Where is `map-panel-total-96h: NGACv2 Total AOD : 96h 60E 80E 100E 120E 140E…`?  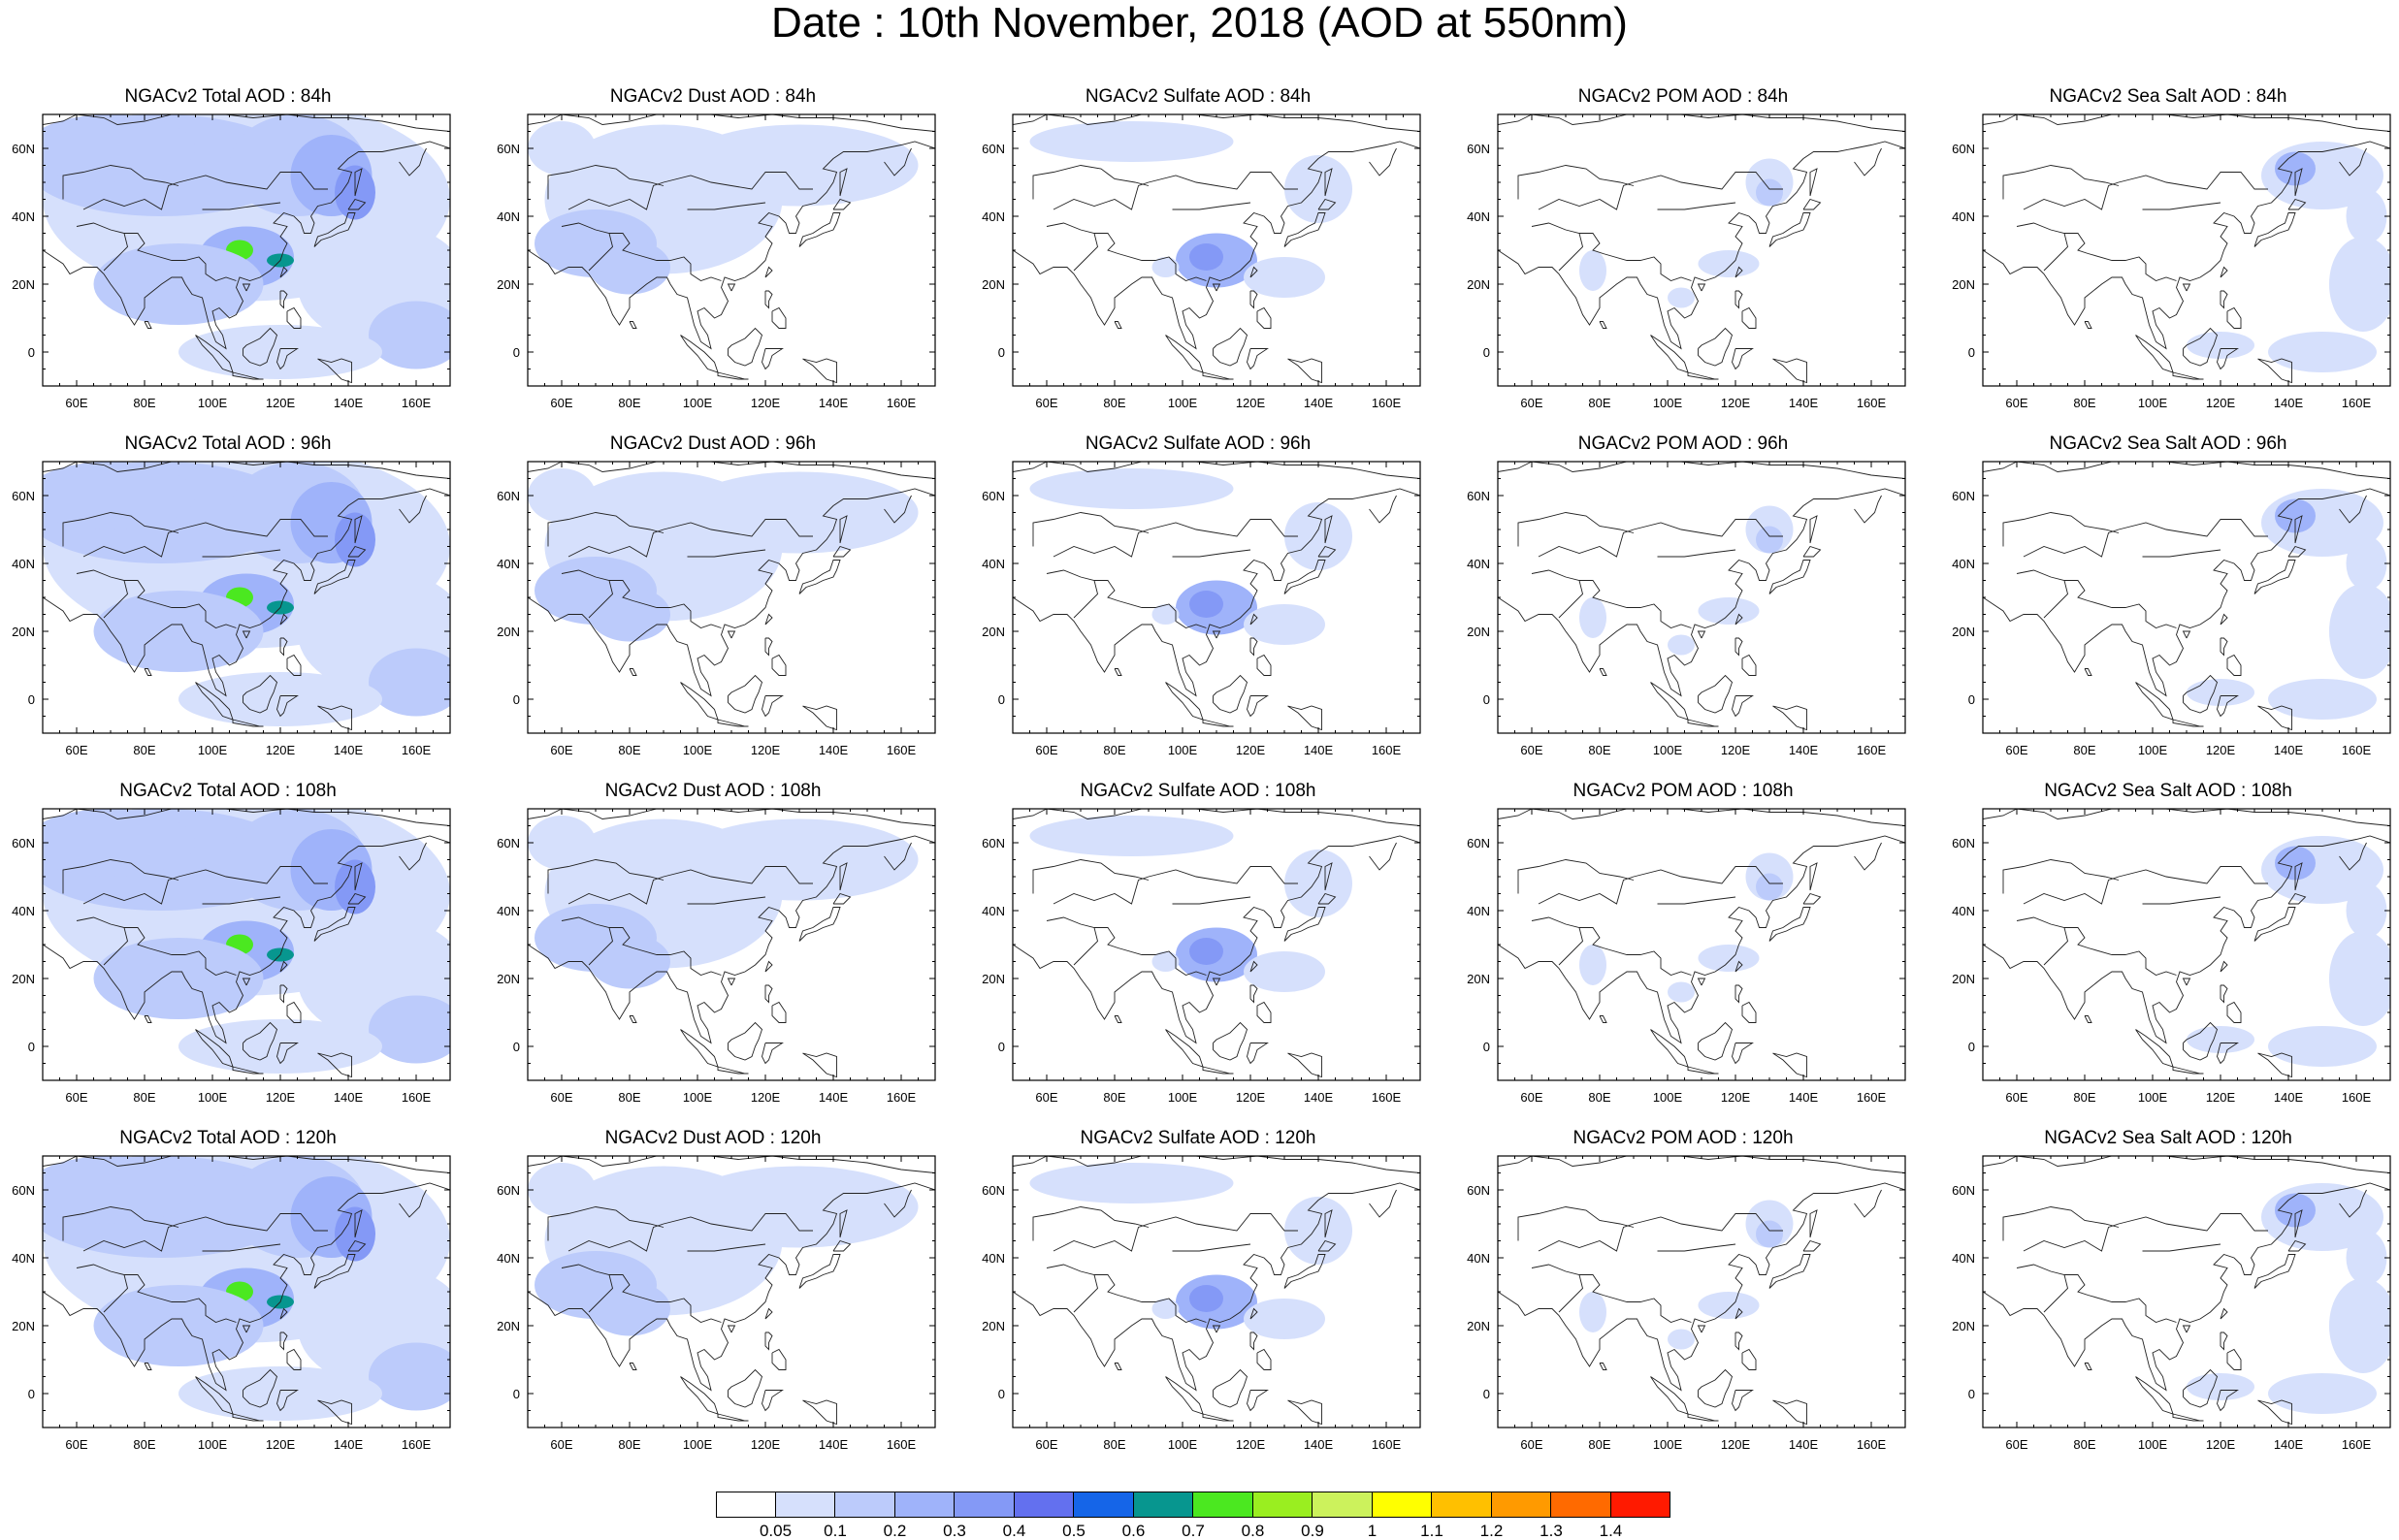 map-panel-total-96h: NGACv2 Total AOD : 96h 60E 80E 100E 120E 140E… is located at coordinates (228, 607).